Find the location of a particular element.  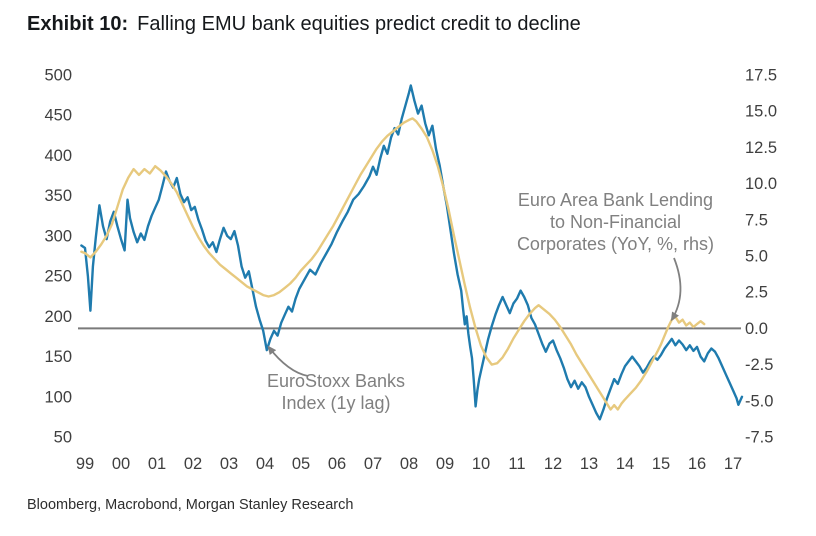

x-axis-tick: 07 is located at coordinates (373, 464).